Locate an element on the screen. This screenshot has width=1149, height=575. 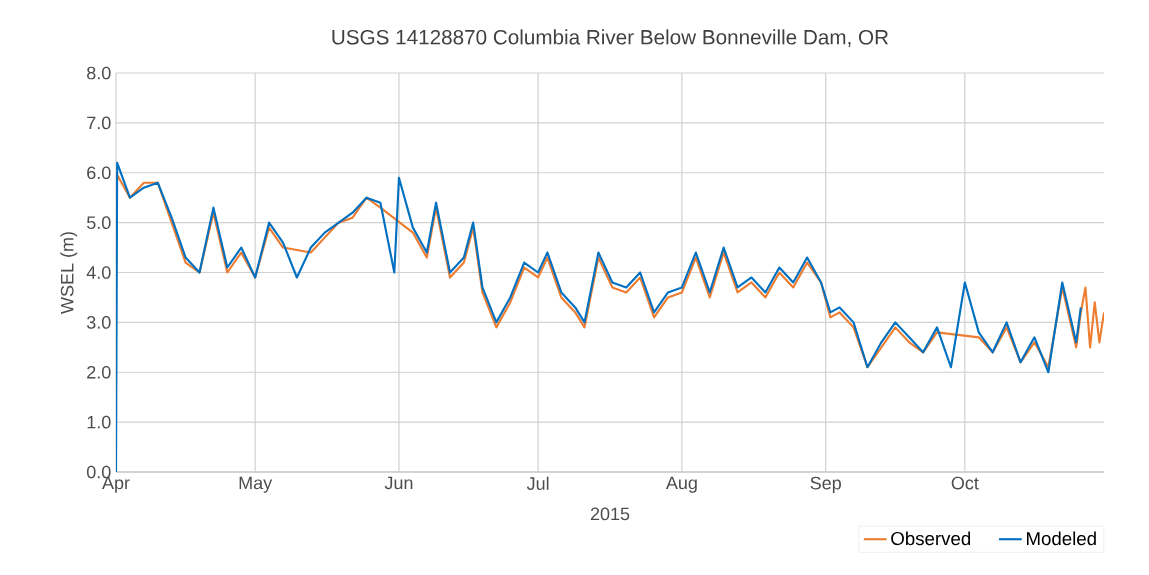
x-axis-title: 2015 is located at coordinates (610, 514).